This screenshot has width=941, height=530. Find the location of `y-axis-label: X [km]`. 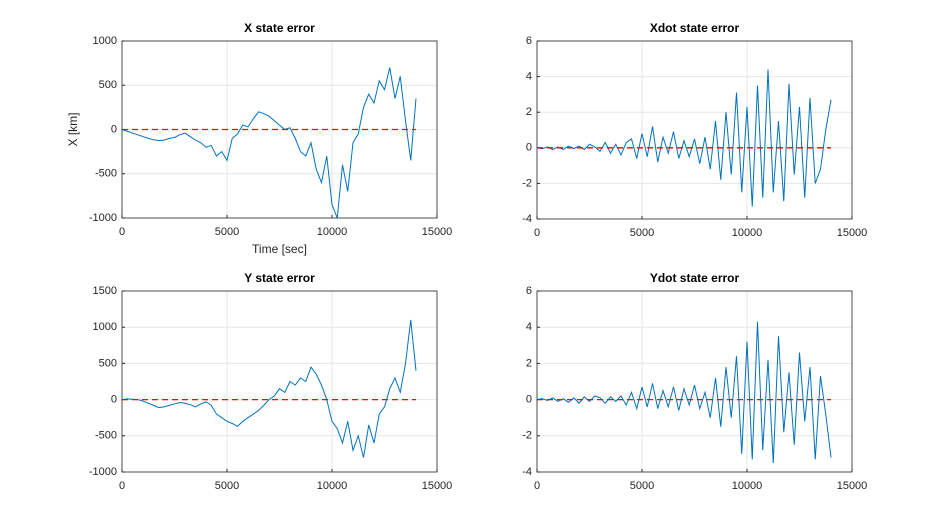

y-axis-label: X [km] is located at coordinates (73, 129).